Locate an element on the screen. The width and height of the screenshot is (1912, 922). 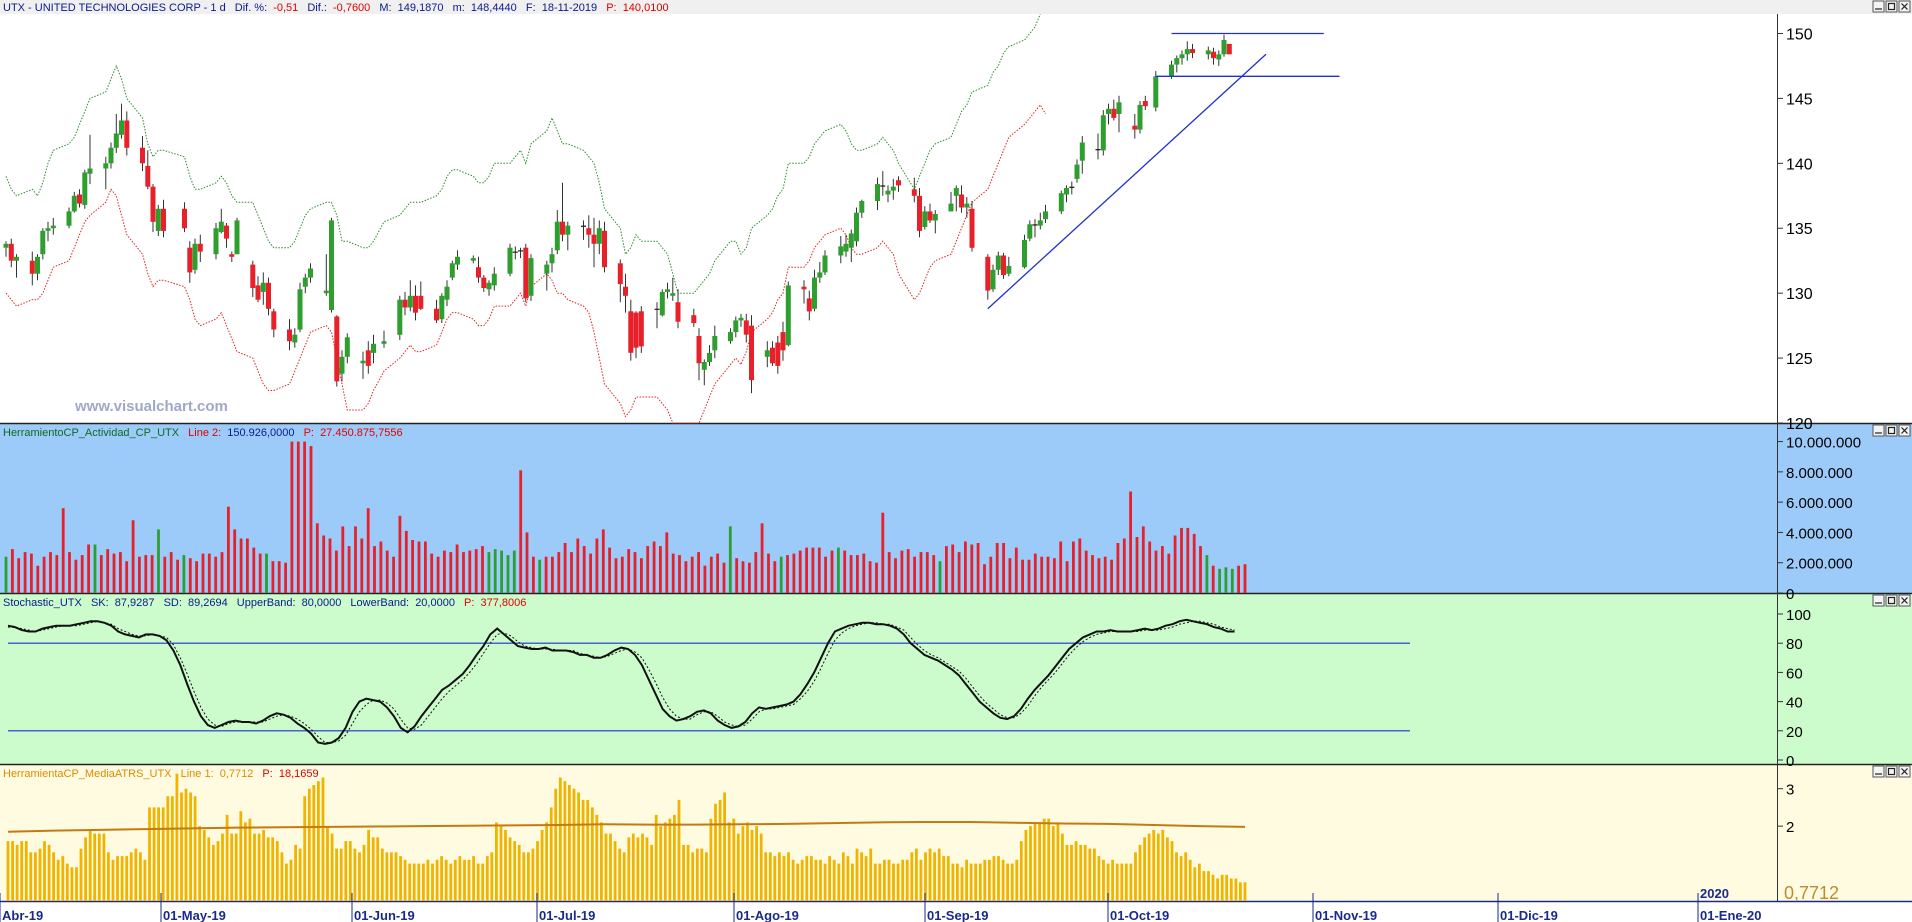
stochastic-series is located at coordinates (708, 681).